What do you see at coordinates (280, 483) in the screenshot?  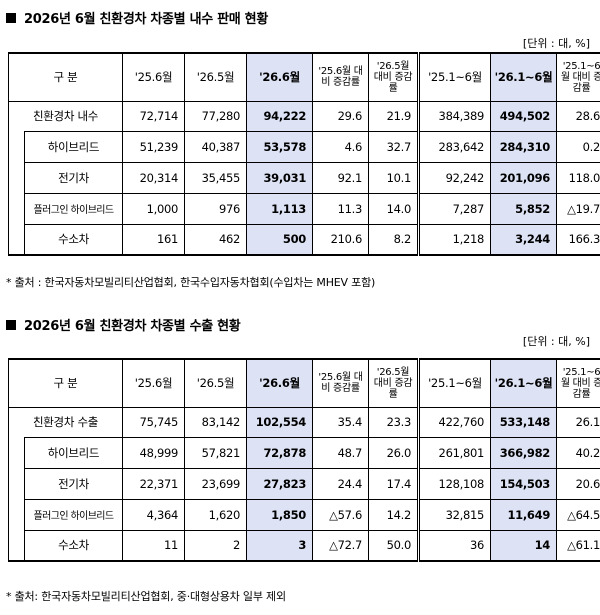 I see `table-cell: 27,823` at bounding box center [280, 483].